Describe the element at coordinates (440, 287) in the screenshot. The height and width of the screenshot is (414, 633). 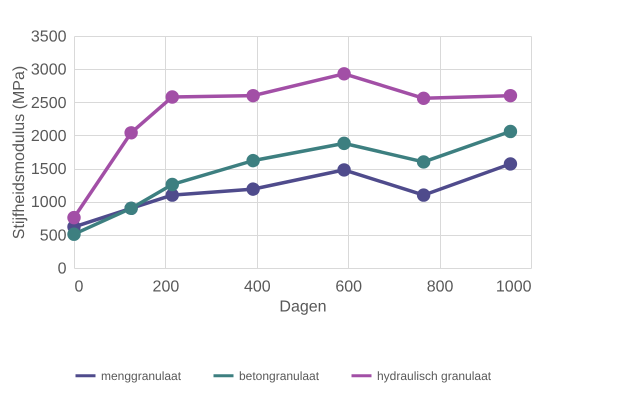
I see `x-tick-label: 800` at that location.